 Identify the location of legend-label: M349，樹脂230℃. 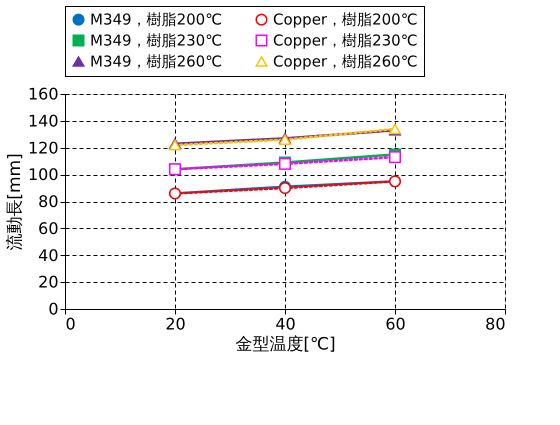
(156, 41).